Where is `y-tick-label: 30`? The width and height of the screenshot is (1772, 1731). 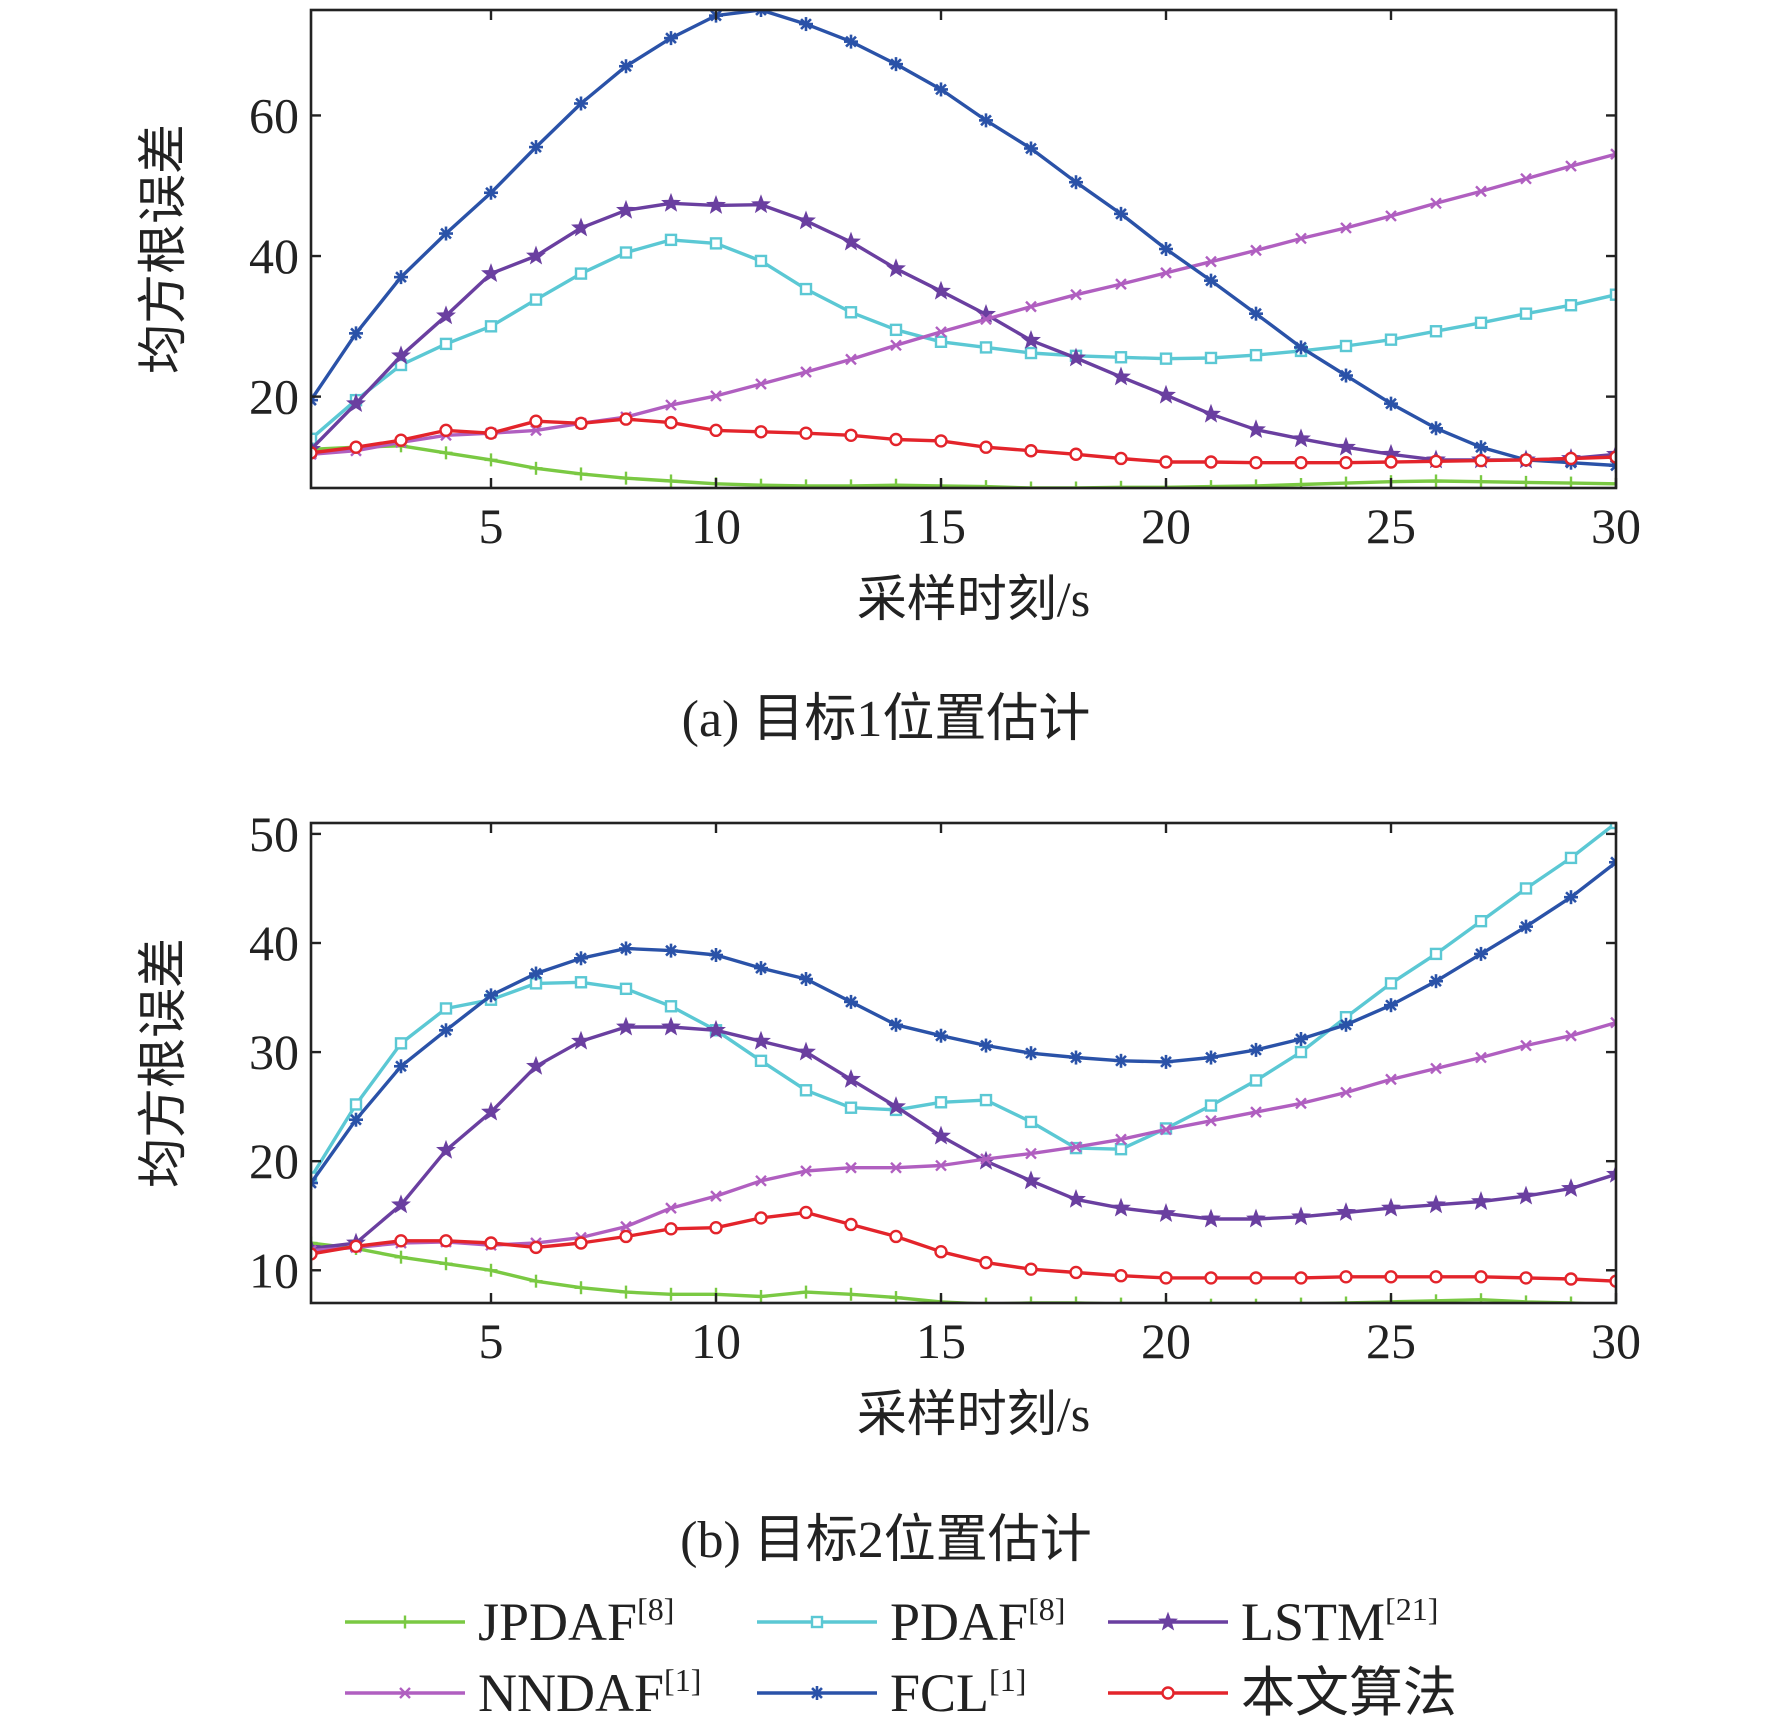
y-tick-label: 30 is located at coordinates (274, 1052).